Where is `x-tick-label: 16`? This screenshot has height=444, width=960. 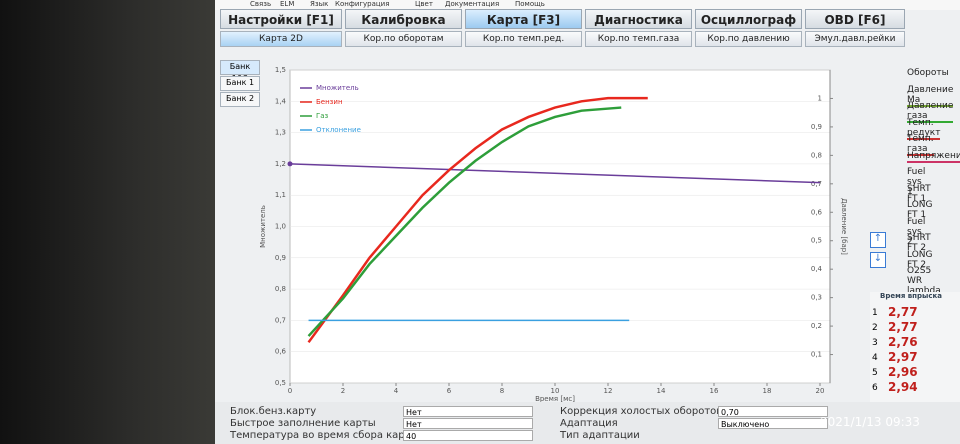 x-tick-label: 16 is located at coordinates (714, 391).